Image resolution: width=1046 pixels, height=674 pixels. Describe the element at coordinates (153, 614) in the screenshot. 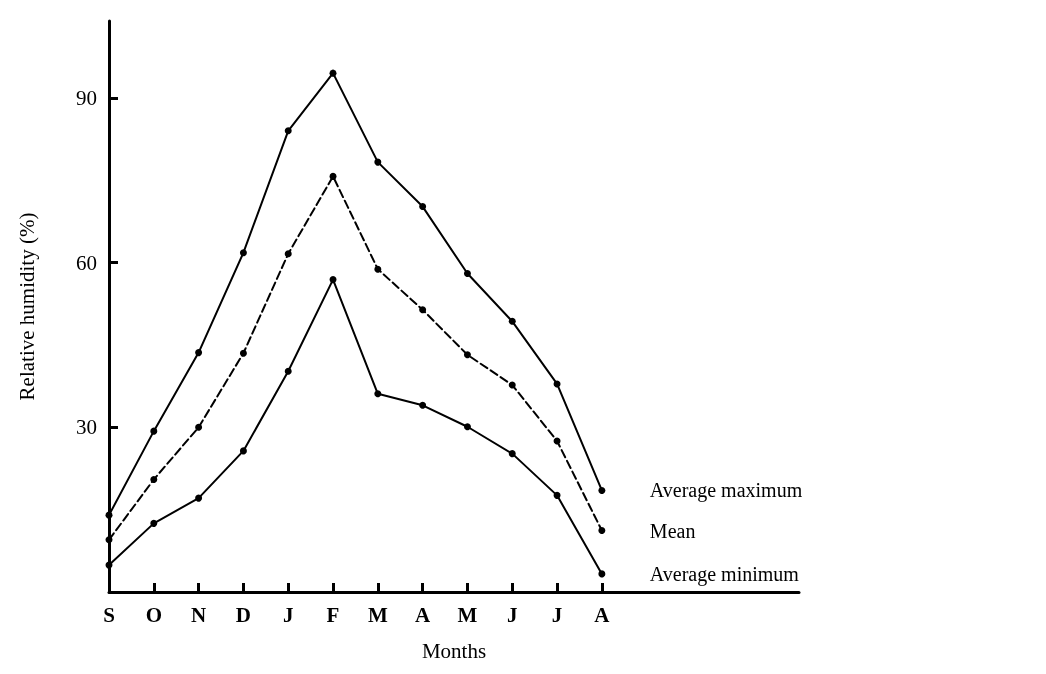

I see `x-tick-label: O` at that location.